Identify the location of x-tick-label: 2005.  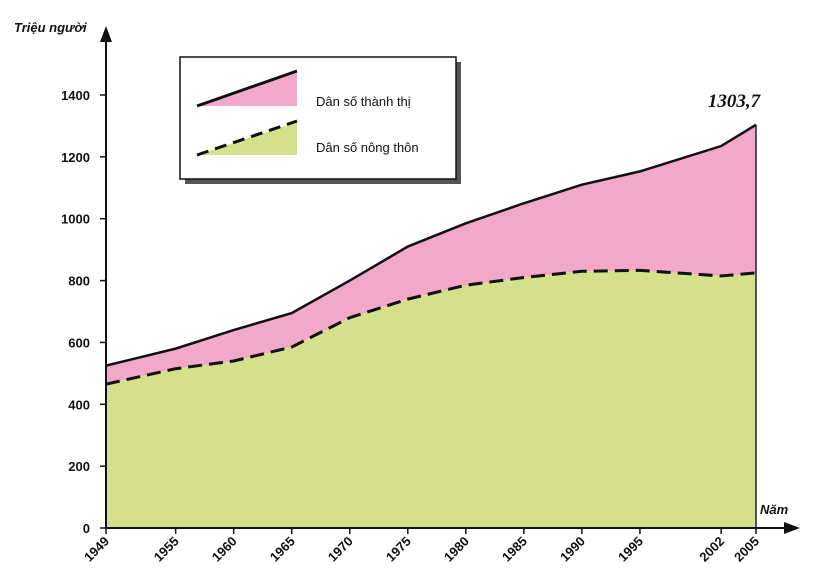
(746, 549).